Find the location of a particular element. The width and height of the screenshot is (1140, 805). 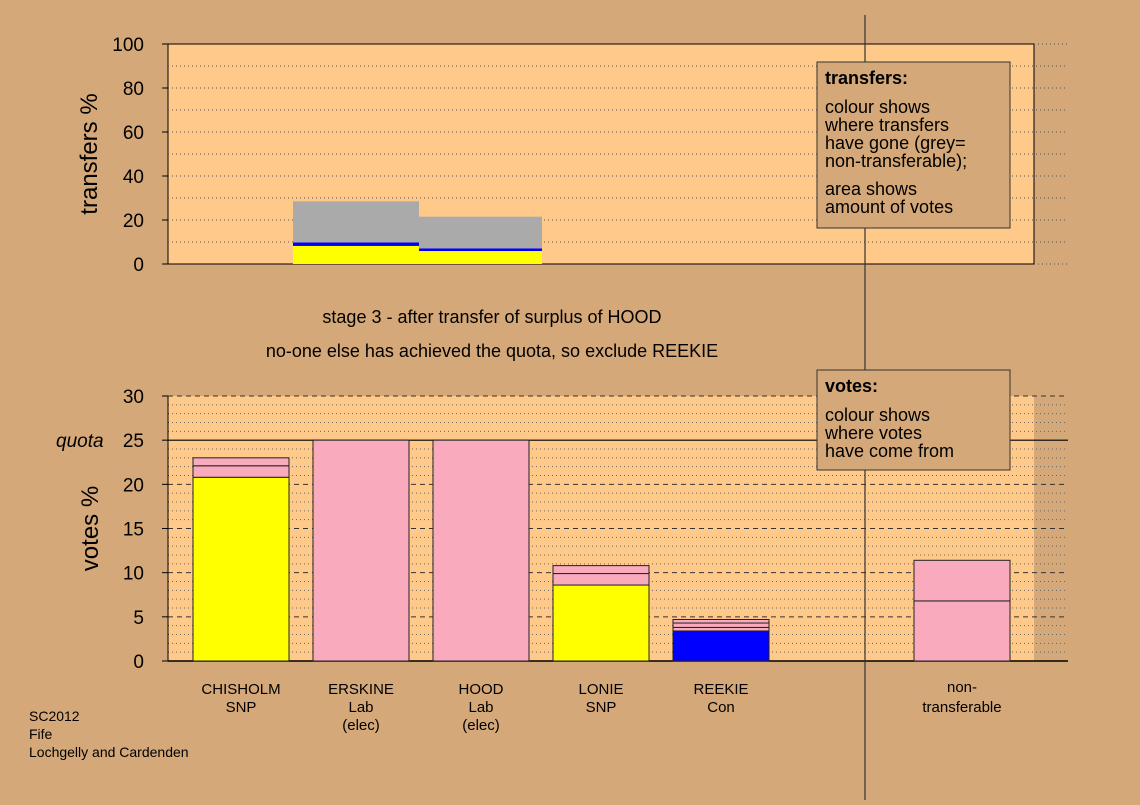

votes-y-tick-label: 15 is located at coordinates (133, 530).